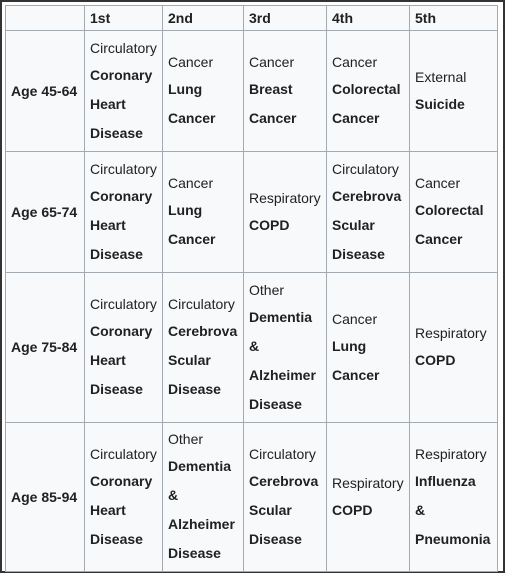 The height and width of the screenshot is (573, 505). I want to click on column-header: 1st, so click(123, 18).